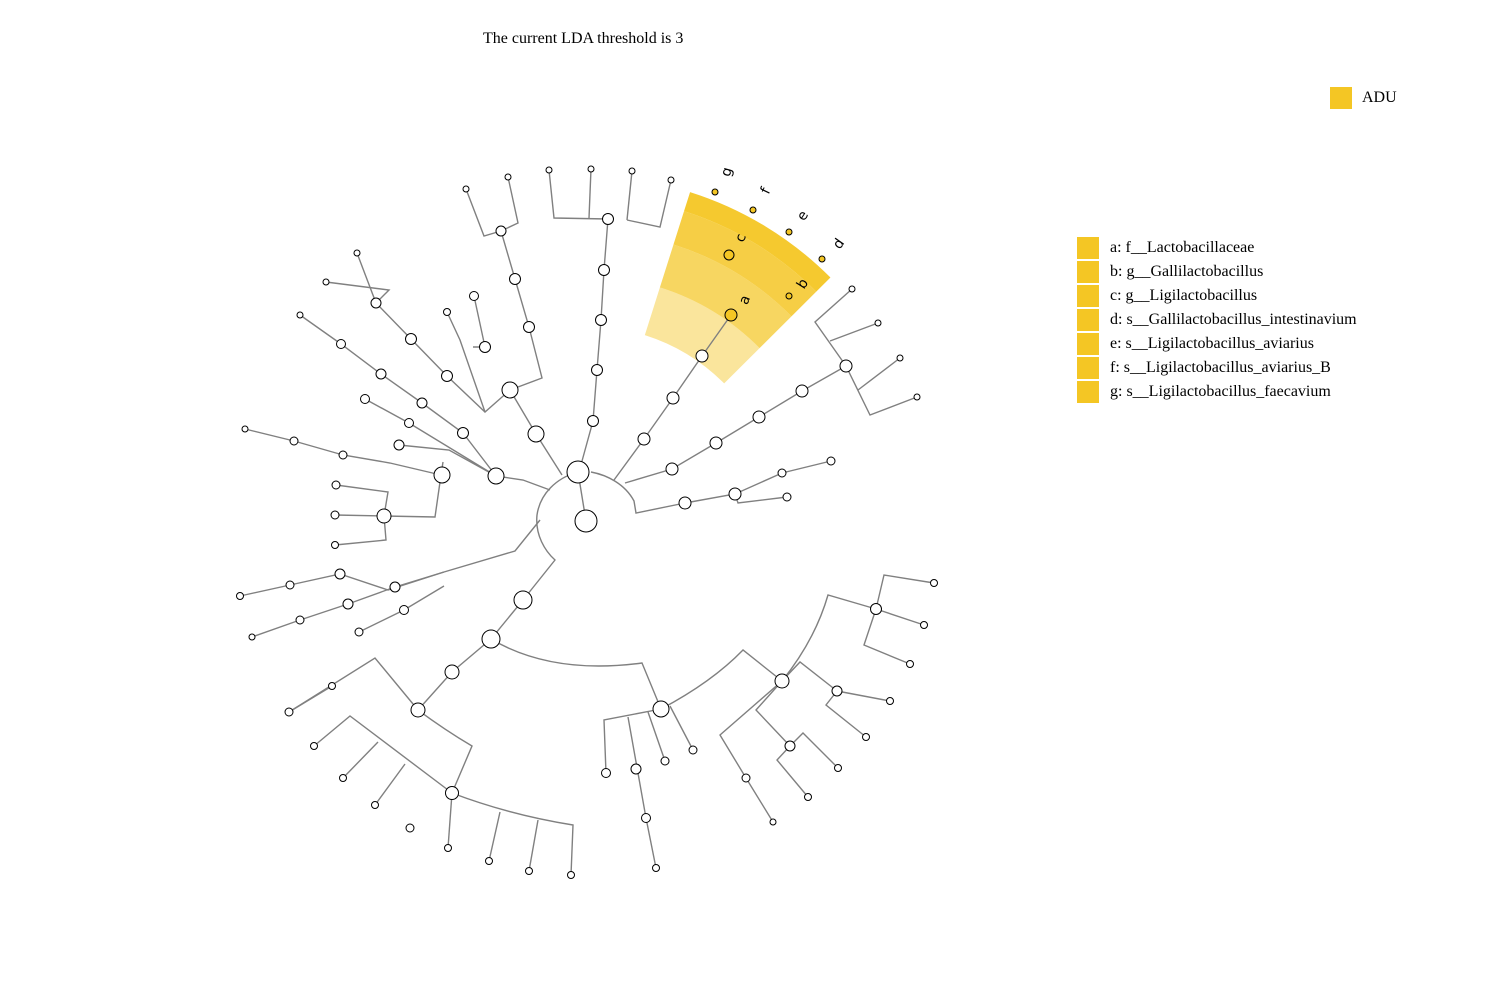 This screenshot has height=1000, width=1487. I want to click on clade-highlight-band, so click(757, 242).